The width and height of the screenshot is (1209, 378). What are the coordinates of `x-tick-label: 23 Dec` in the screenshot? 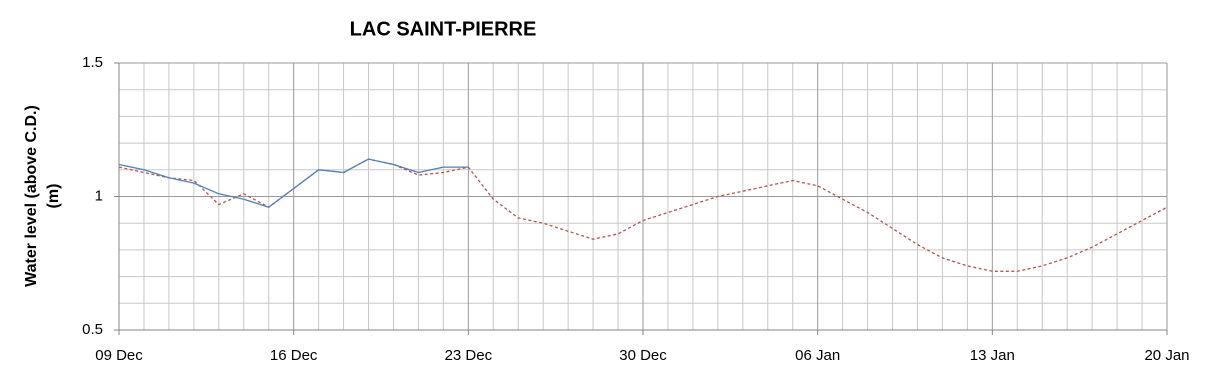 It's located at (469, 355).